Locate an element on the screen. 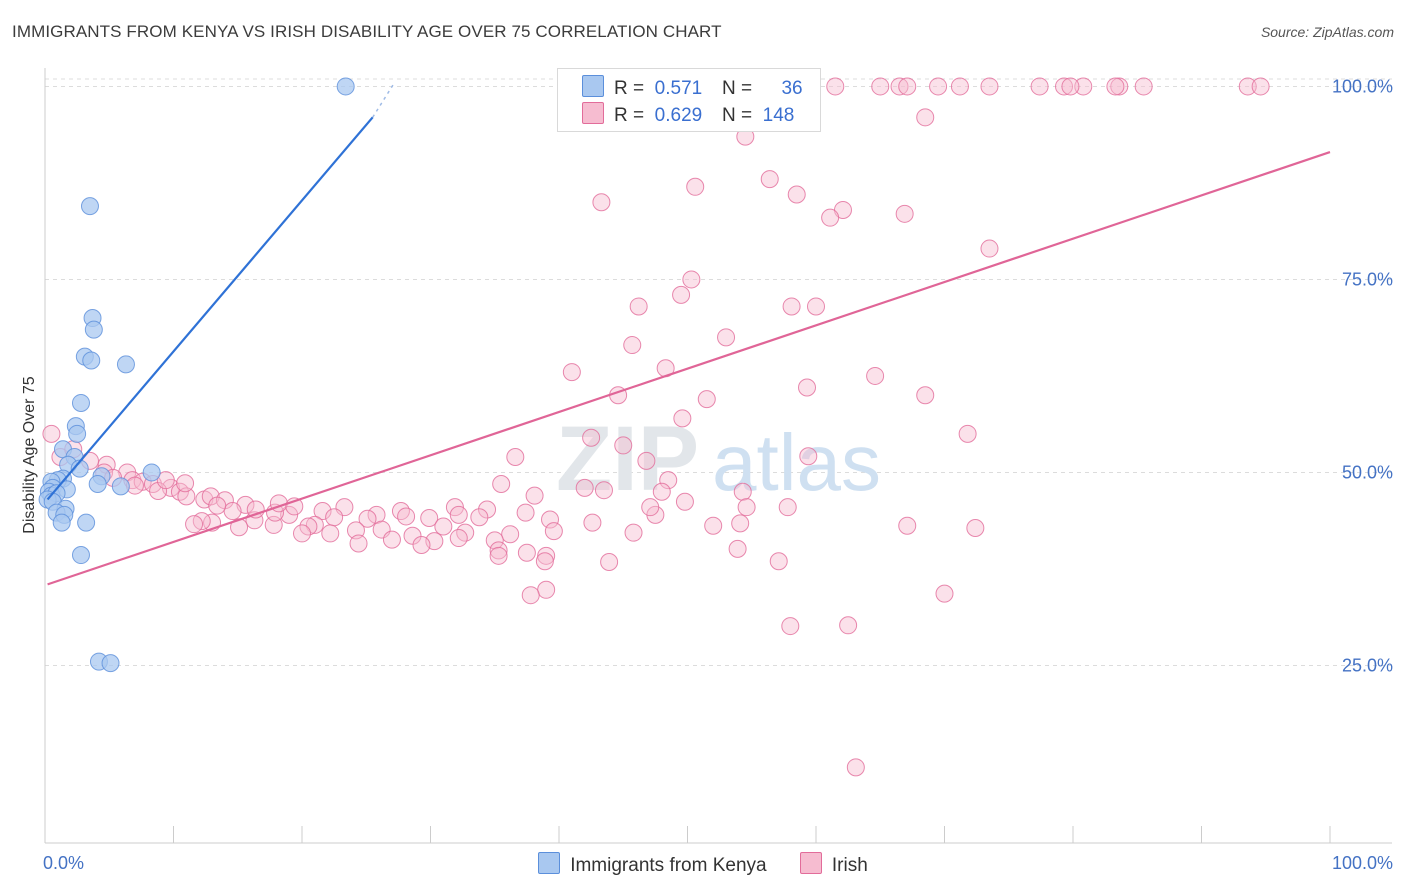 This screenshot has height=892, width=1406. y-tick-label: 100.0% is located at coordinates (1362, 86).